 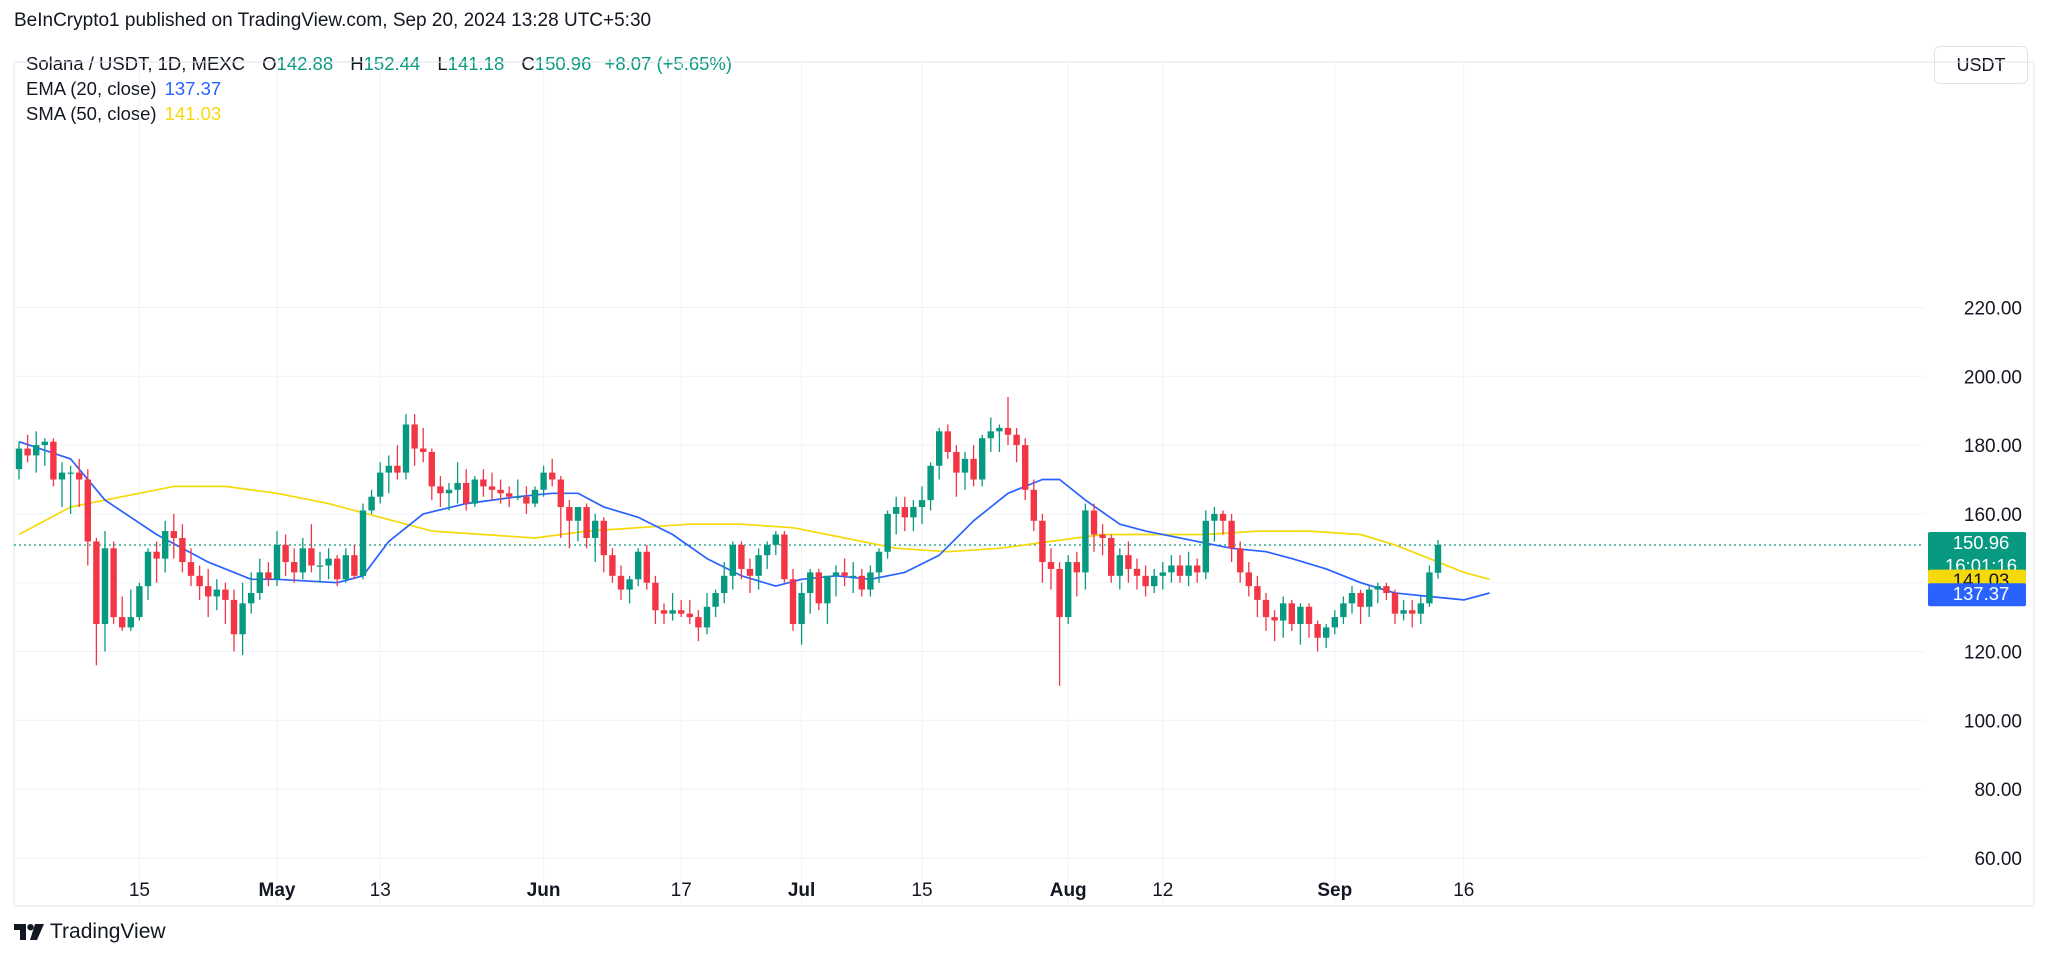 I want to click on ema-line, so click(x=754, y=520).